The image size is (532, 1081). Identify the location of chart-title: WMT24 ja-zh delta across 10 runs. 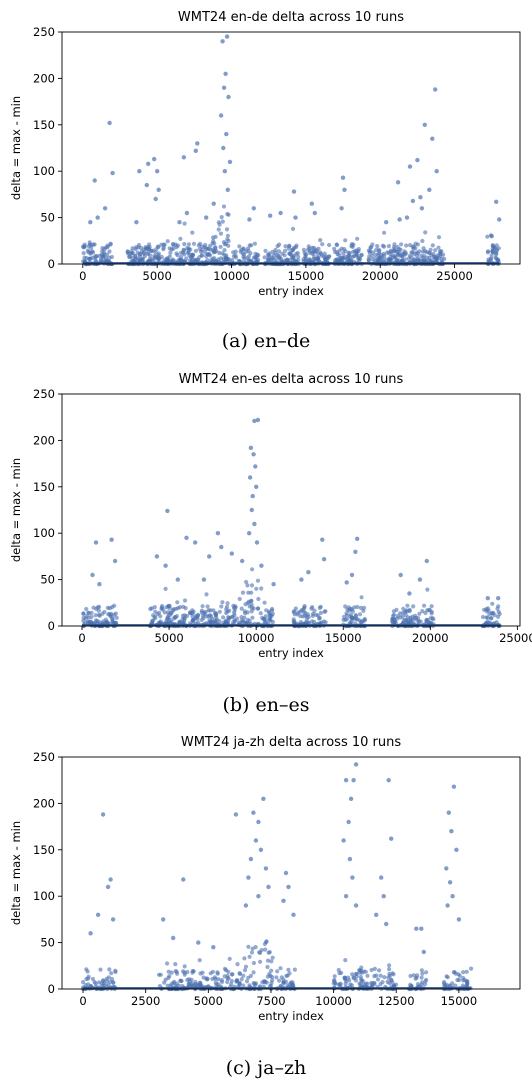
(291, 742).